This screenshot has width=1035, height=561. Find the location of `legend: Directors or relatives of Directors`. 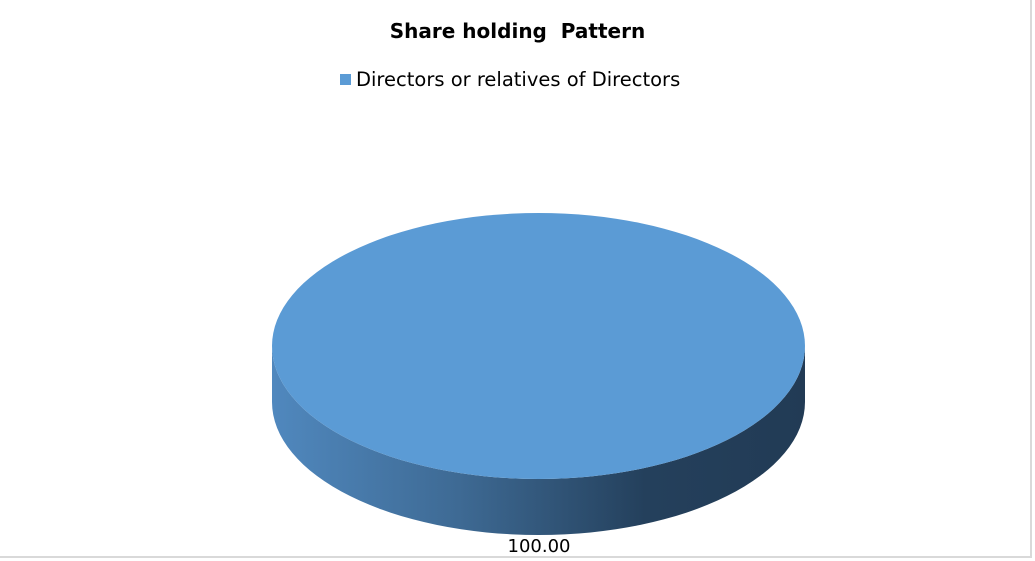

legend: Directors or relatives of Directors is located at coordinates (510, 79).